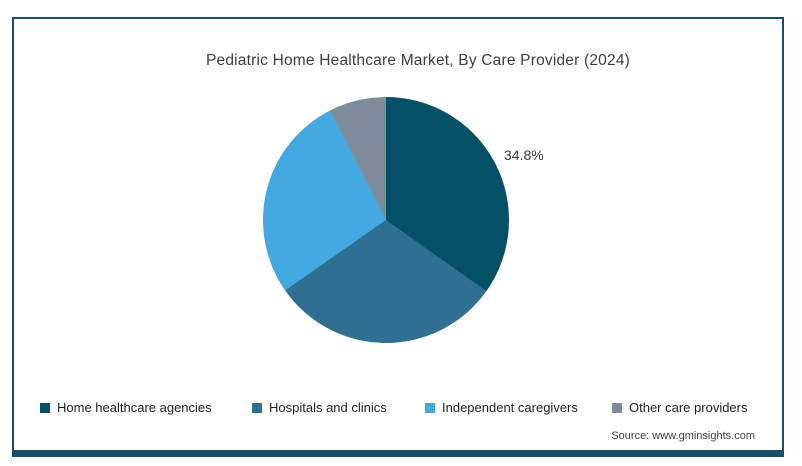 This screenshot has height=466, width=802. I want to click on source-attribution: Source: www.gminsights.com, so click(683, 436).